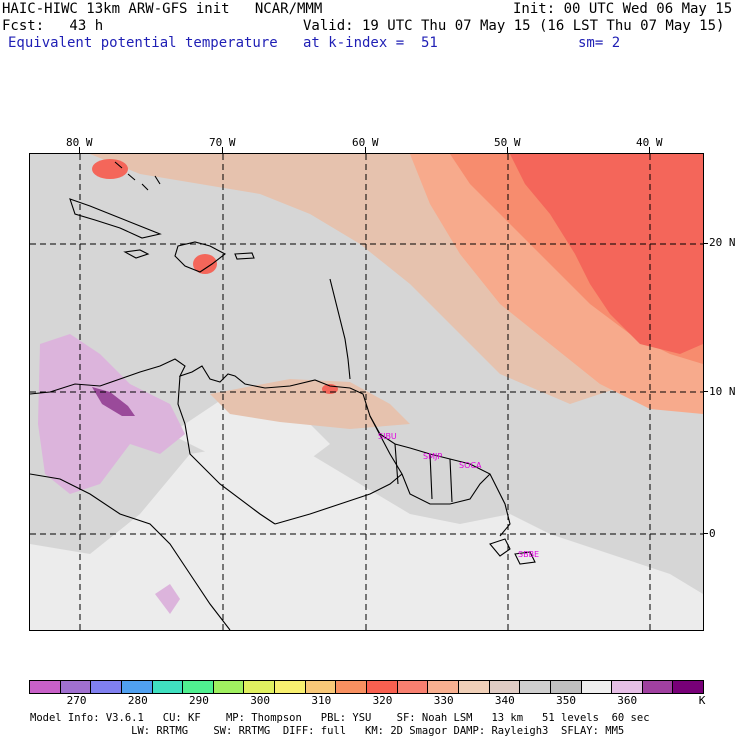 This screenshot has width=740, height=740. What do you see at coordinates (627, 700) in the screenshot?
I see `colorbar-tick-label: 360` at bounding box center [627, 700].